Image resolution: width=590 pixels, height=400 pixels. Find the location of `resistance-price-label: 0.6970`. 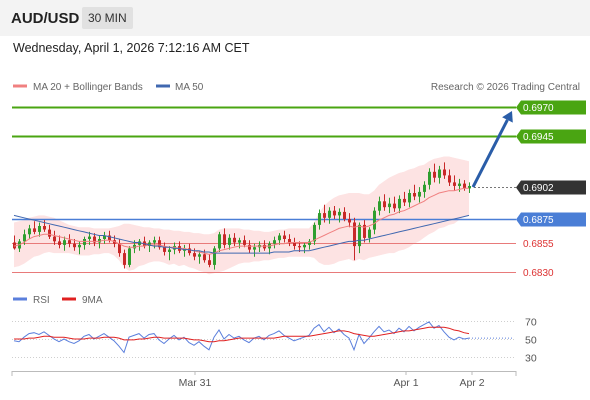

resistance-price-label: 0.6970 is located at coordinates (538, 108).